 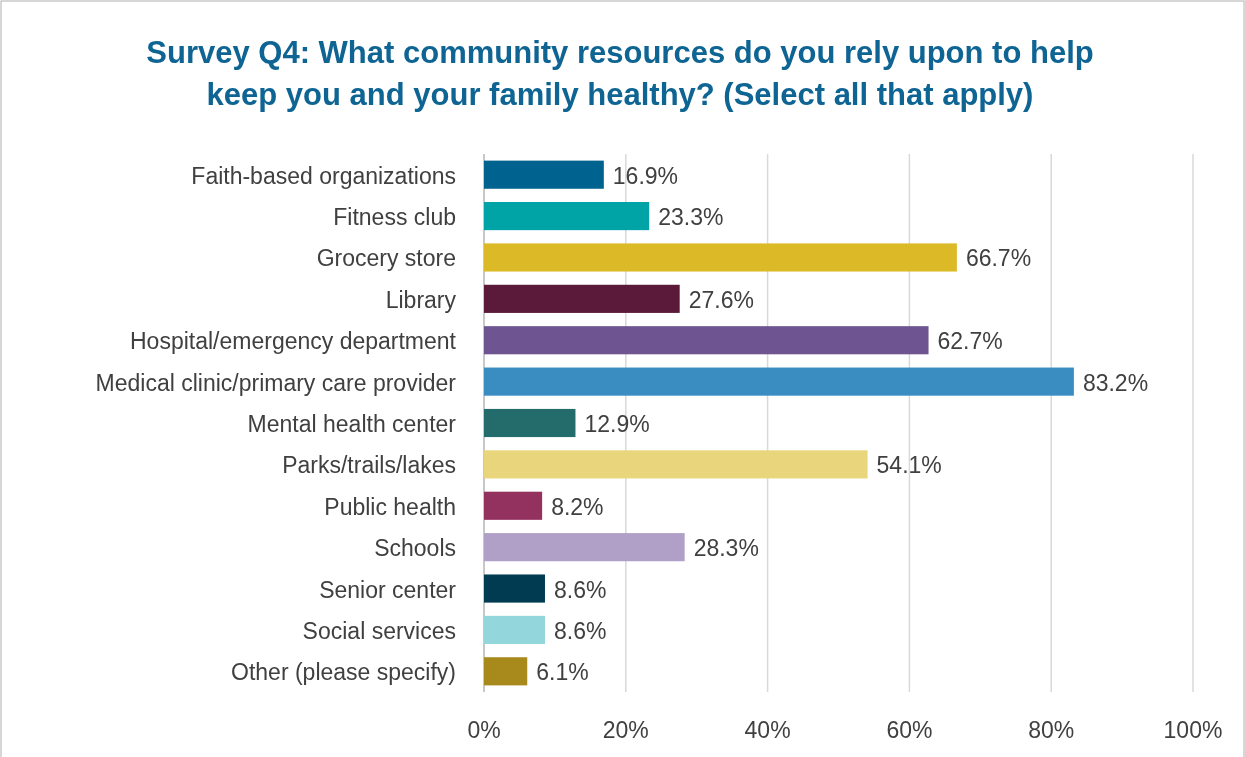 What do you see at coordinates (276, 382) in the screenshot?
I see `y-tick-label: Medical clinic/primary care provider` at bounding box center [276, 382].